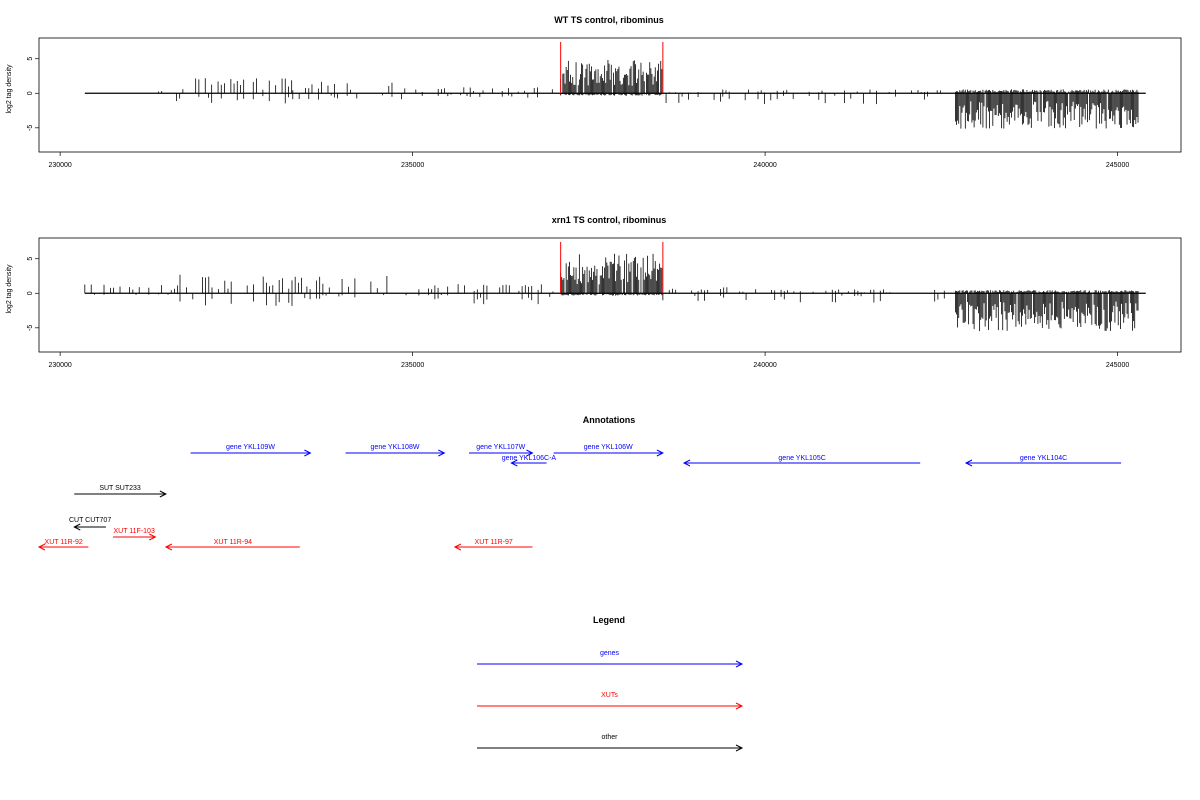  I want to click on feature-label: gene YKL106C-A, so click(529, 458).